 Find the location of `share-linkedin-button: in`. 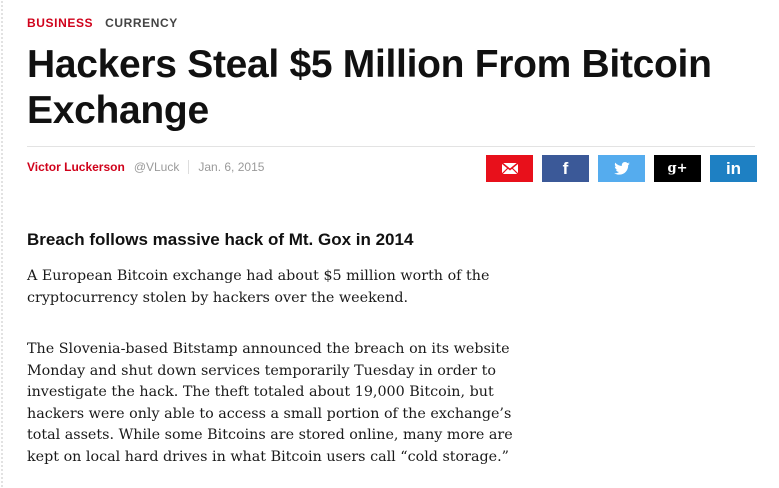

share-linkedin-button: in is located at coordinates (733, 168).